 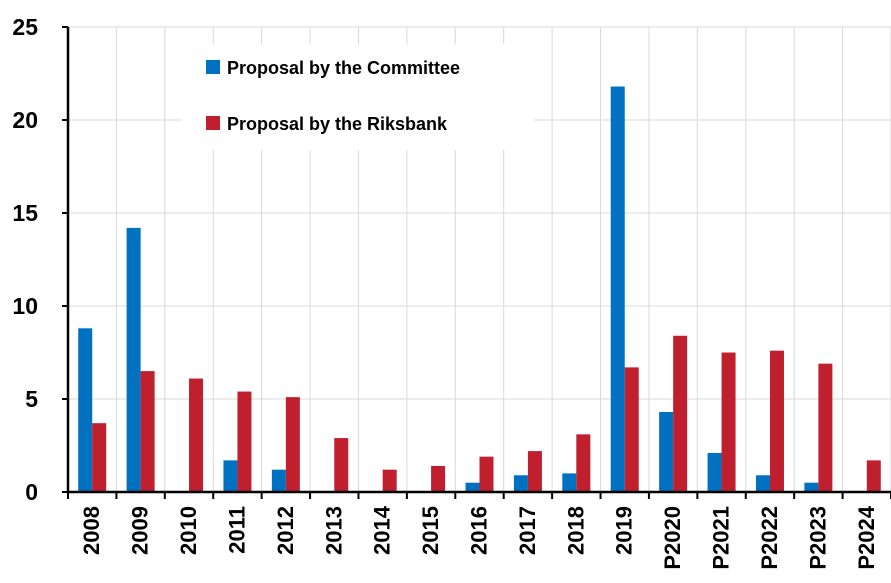 What do you see at coordinates (196, 435) in the screenshot?
I see `bar-riksbank-2010` at bounding box center [196, 435].